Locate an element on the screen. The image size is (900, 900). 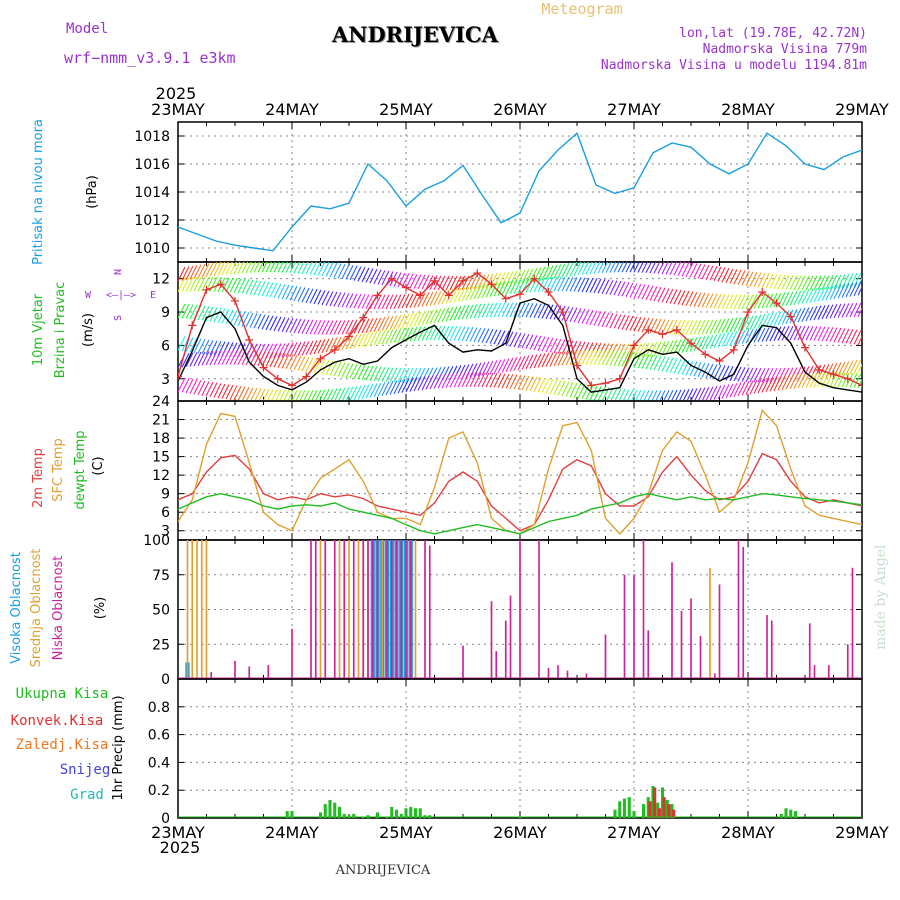
bar-srednja-oblacnost is located at coordinates (201, 609).